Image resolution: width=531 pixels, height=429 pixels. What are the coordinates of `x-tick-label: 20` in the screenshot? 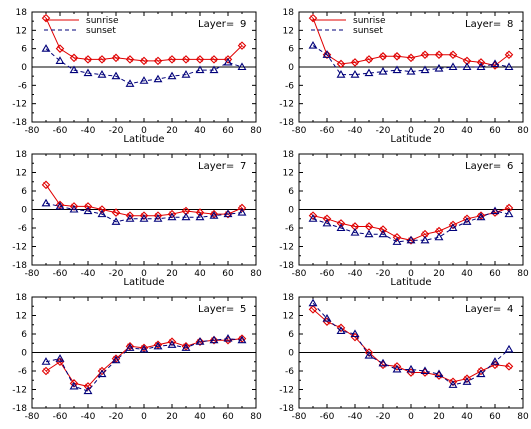 It's located at (439, 417).